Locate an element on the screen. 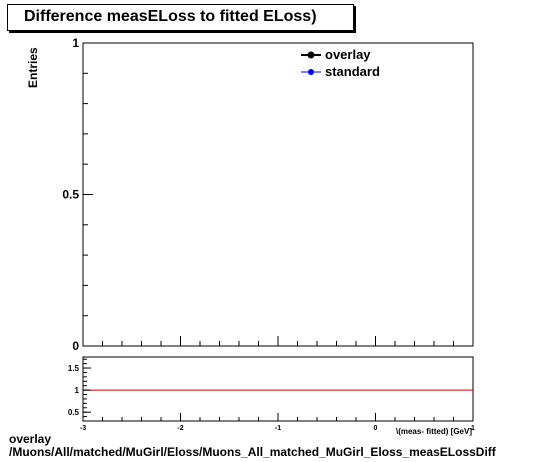 This screenshot has width=546, height=462. ratio-y-axis: 0.5 1 1.5 is located at coordinates (79, 387).